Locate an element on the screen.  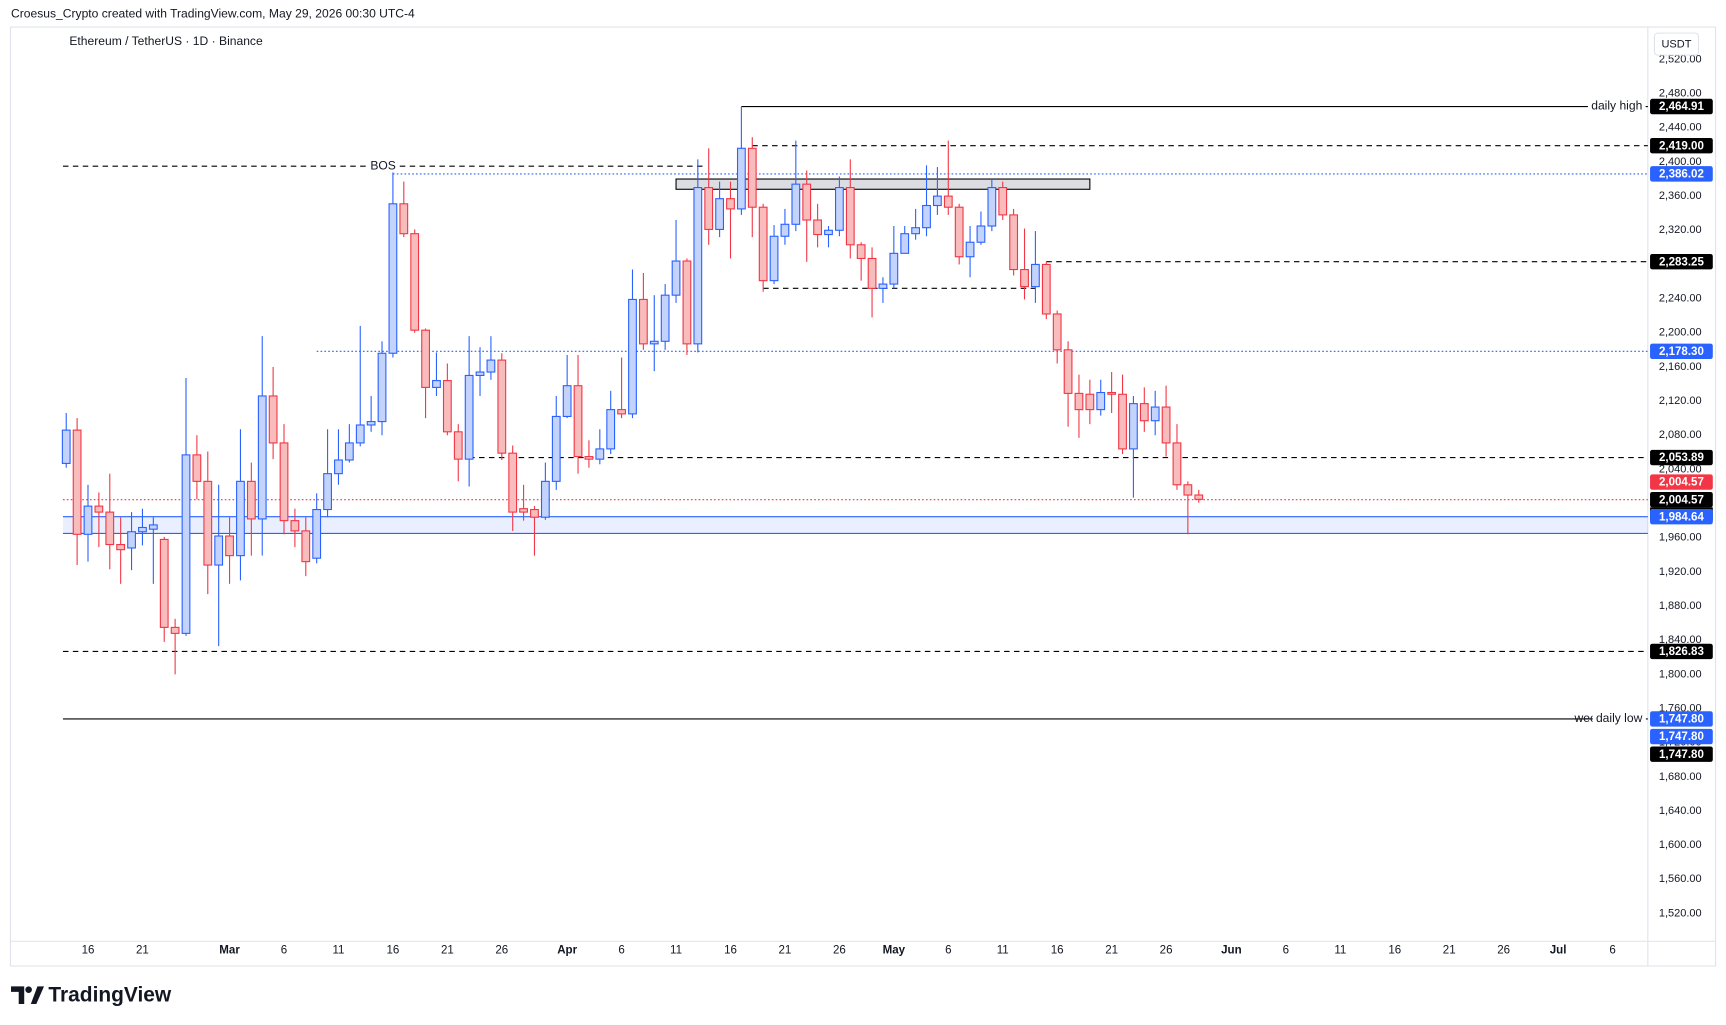
x-tick-label: Jul is located at coordinates (1558, 951).